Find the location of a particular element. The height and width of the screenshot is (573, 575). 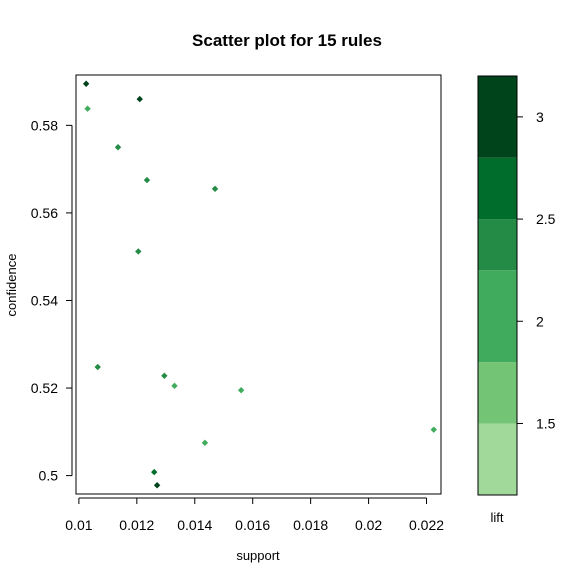

x-tick-label: 0.02 is located at coordinates (368, 525).